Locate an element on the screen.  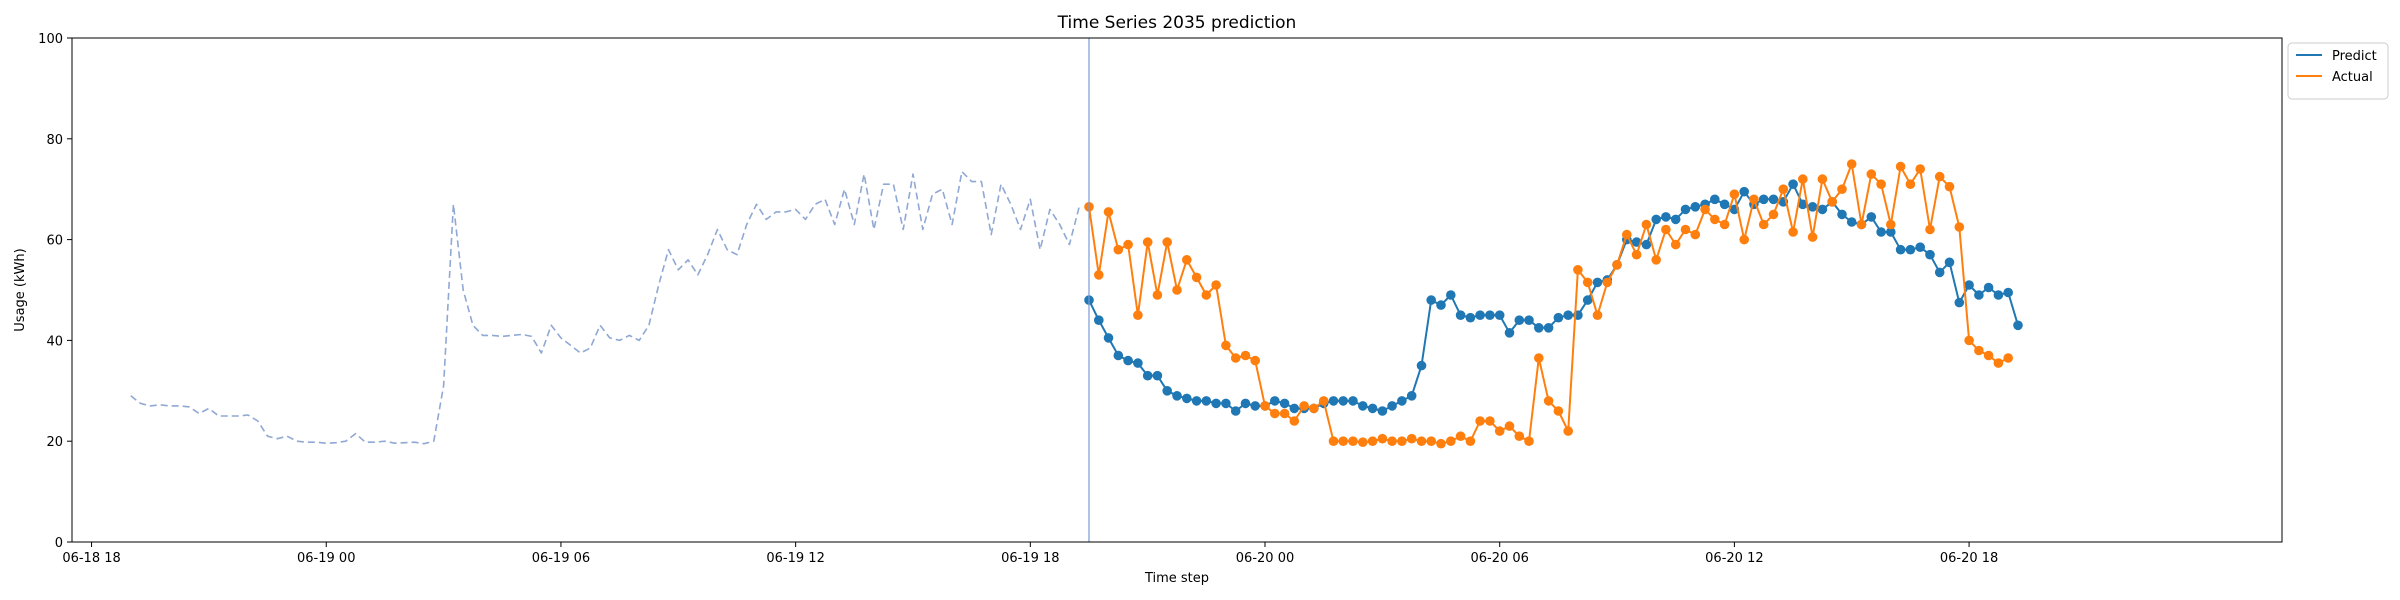
legend-label-actual: Actual is located at coordinates (2352, 77).